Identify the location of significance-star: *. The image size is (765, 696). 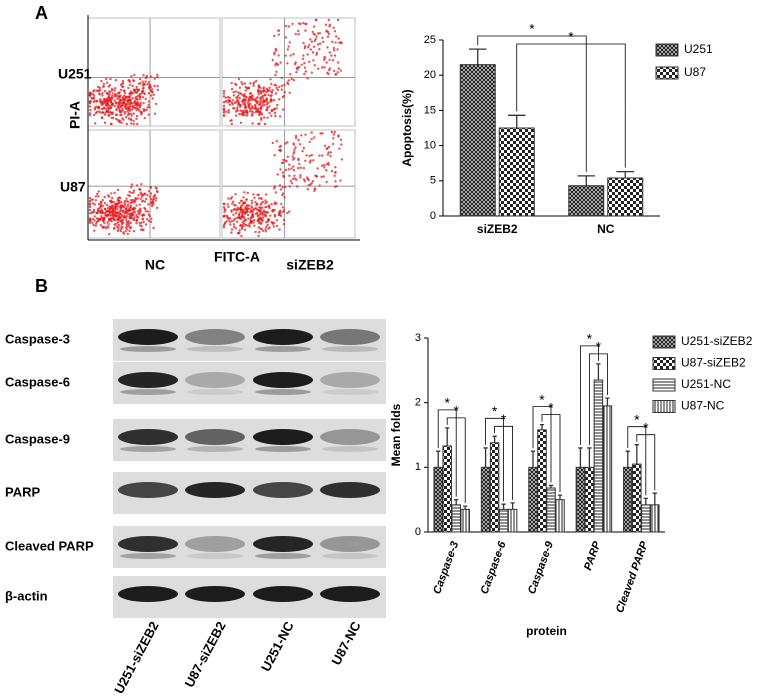
(504, 419).